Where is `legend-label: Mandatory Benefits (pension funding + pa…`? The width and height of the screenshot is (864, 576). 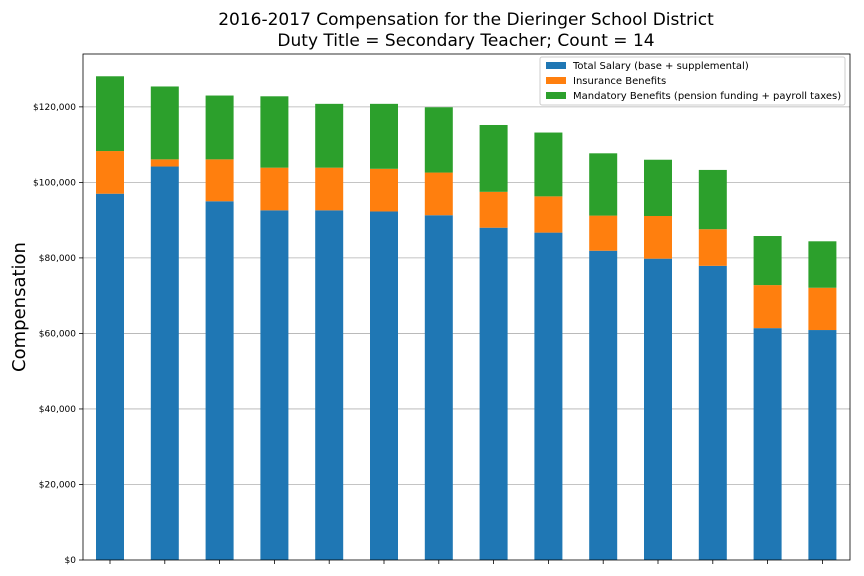
legend-label: Mandatory Benefits (pension funding + pa… is located at coordinates (707, 96).